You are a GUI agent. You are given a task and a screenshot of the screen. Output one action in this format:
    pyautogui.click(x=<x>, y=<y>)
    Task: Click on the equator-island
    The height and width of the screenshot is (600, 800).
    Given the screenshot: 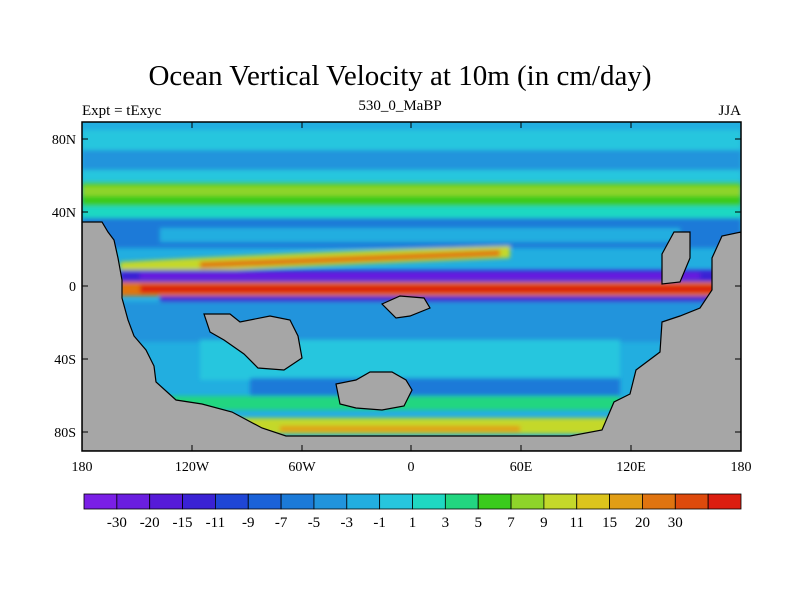 What is the action you would take?
    pyautogui.click(x=405, y=307)
    